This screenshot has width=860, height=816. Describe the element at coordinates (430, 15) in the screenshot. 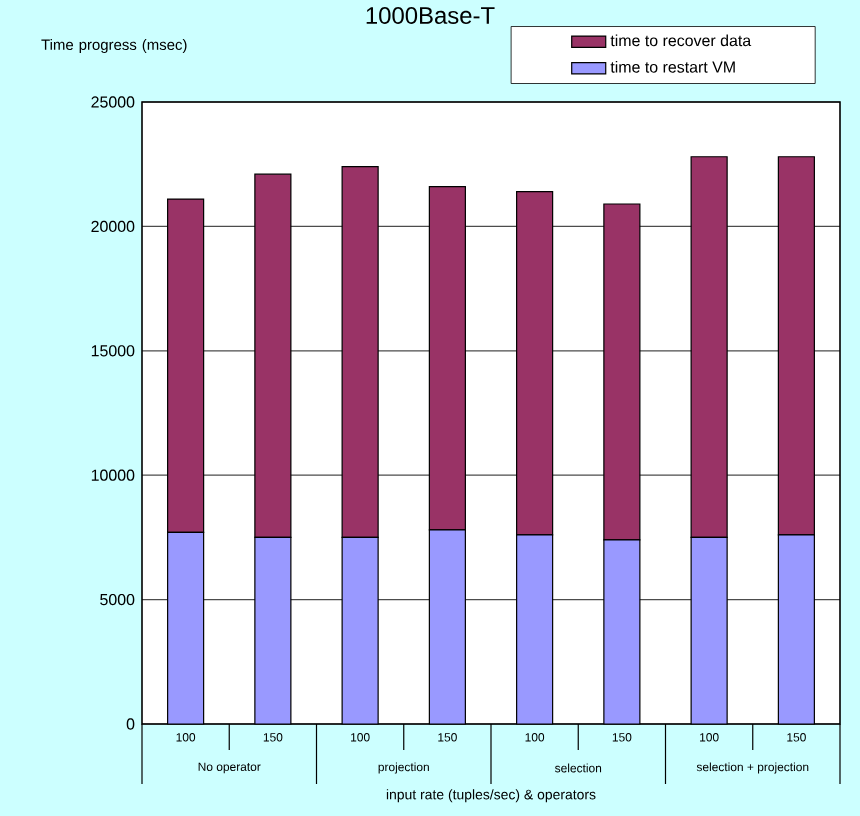

I see `chart-title: 1000Base-T` at that location.